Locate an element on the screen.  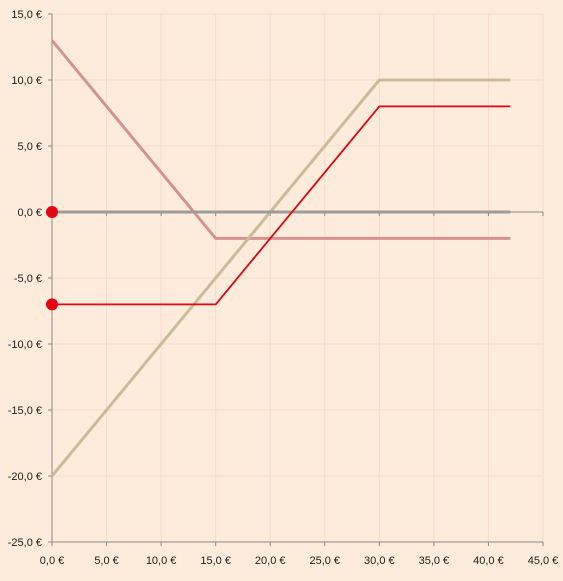
y-tick-label: -10,0 € is located at coordinates (25, 345).